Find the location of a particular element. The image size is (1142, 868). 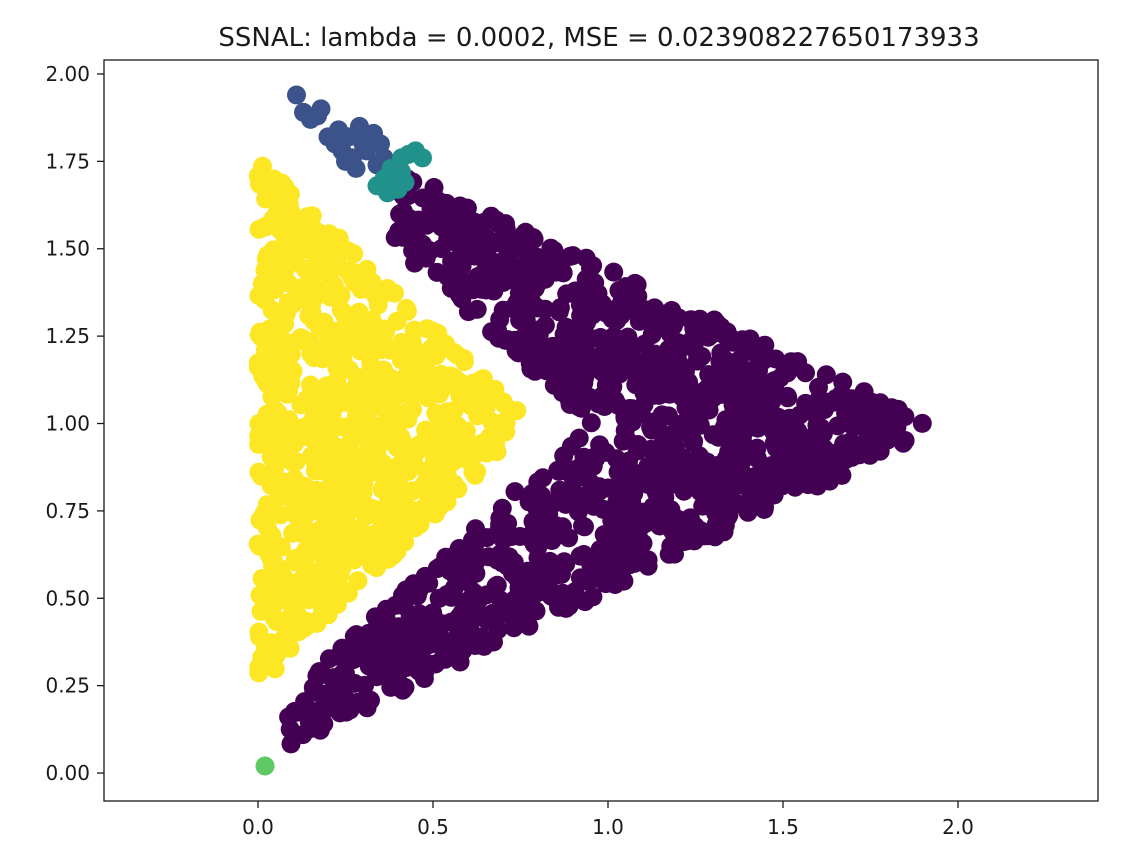

y-tick-label: 1.50 is located at coordinates (67, 249).